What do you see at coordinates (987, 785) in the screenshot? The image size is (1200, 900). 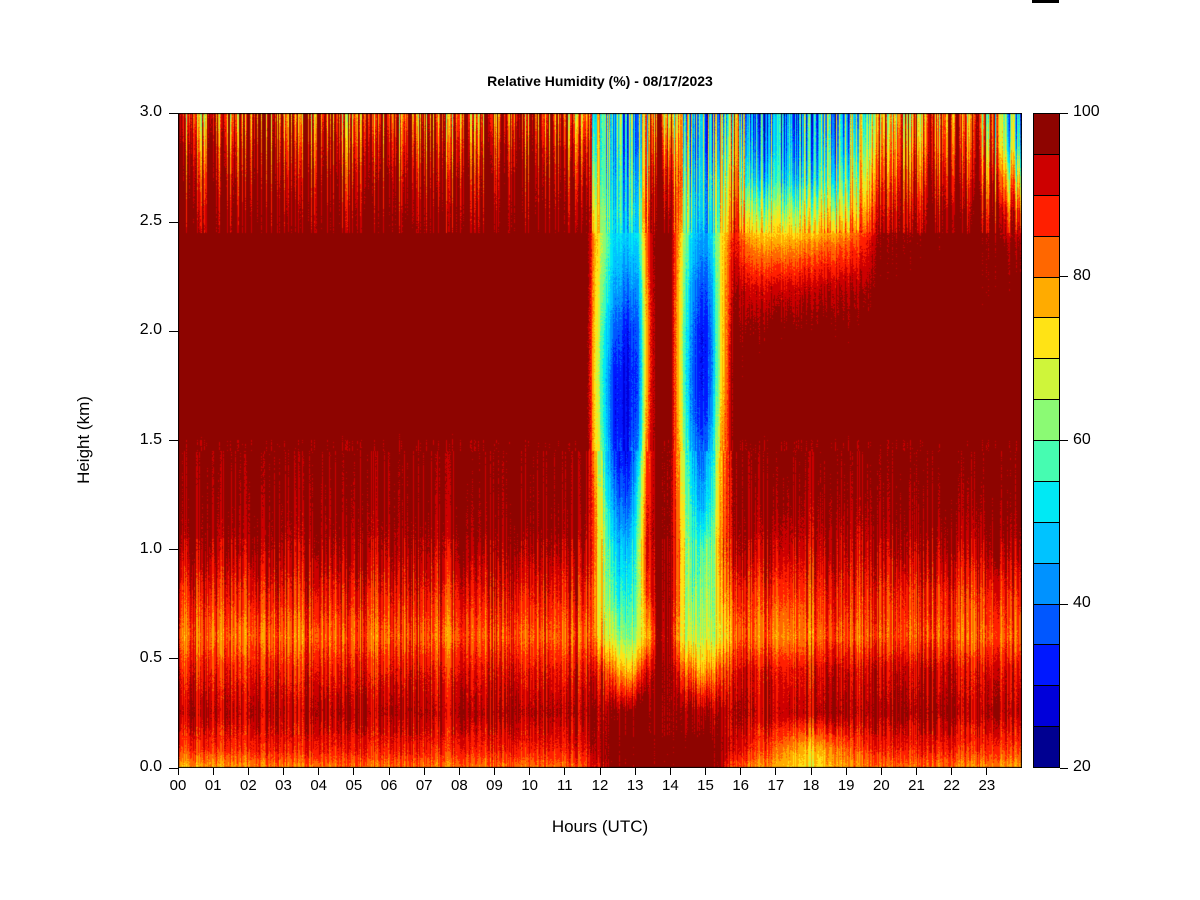 I see `x-tick-label: 23` at bounding box center [987, 785].